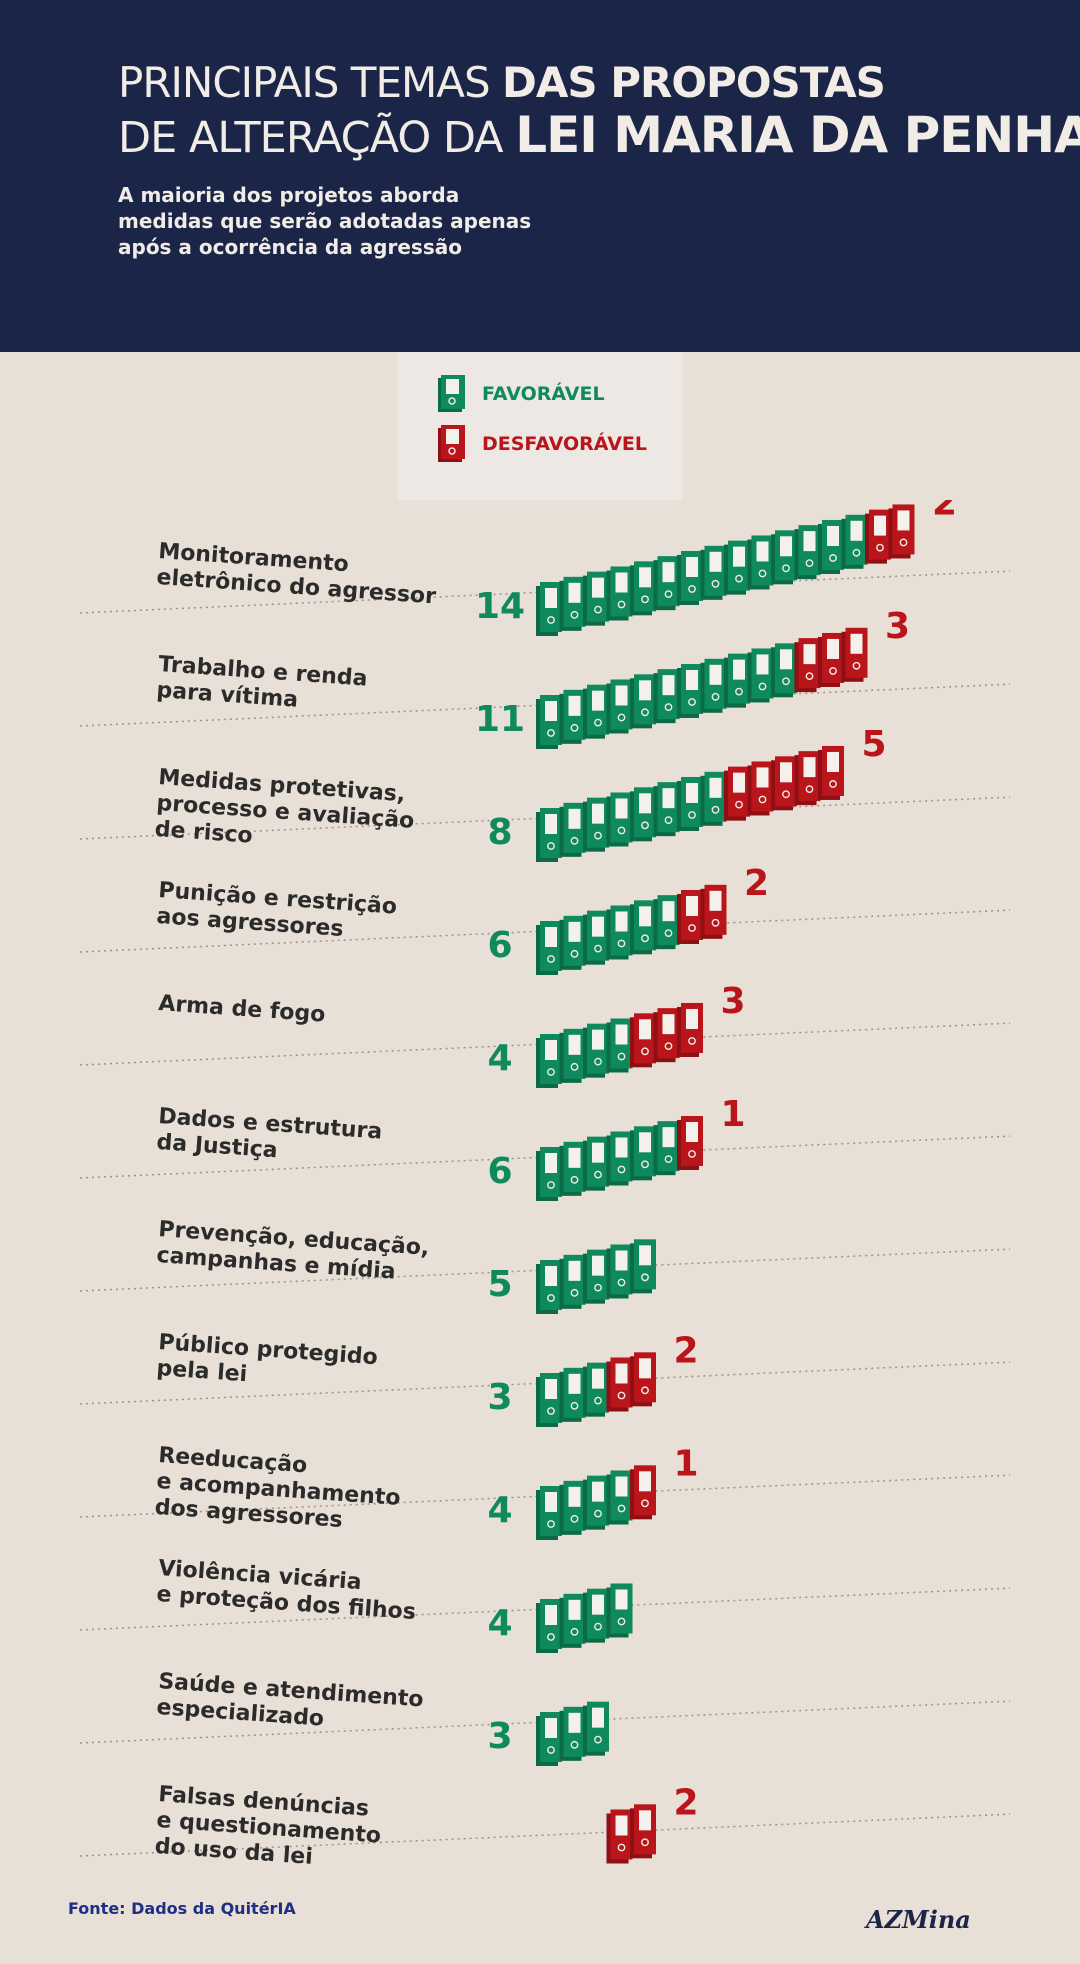 The height and width of the screenshot is (1964, 1080). I want to click on category-label: Arma de fogo, so click(242, 1009).